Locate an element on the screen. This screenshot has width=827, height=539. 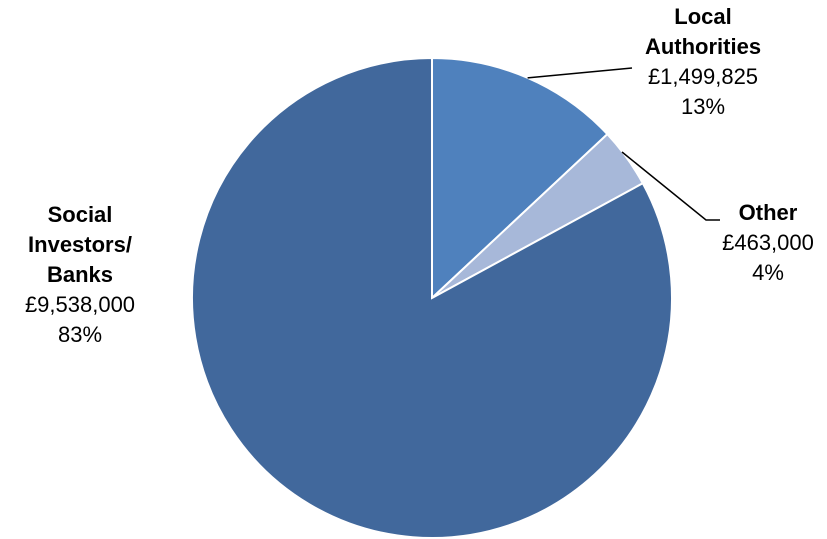
label-other-name: Other is located at coordinates (768, 212).